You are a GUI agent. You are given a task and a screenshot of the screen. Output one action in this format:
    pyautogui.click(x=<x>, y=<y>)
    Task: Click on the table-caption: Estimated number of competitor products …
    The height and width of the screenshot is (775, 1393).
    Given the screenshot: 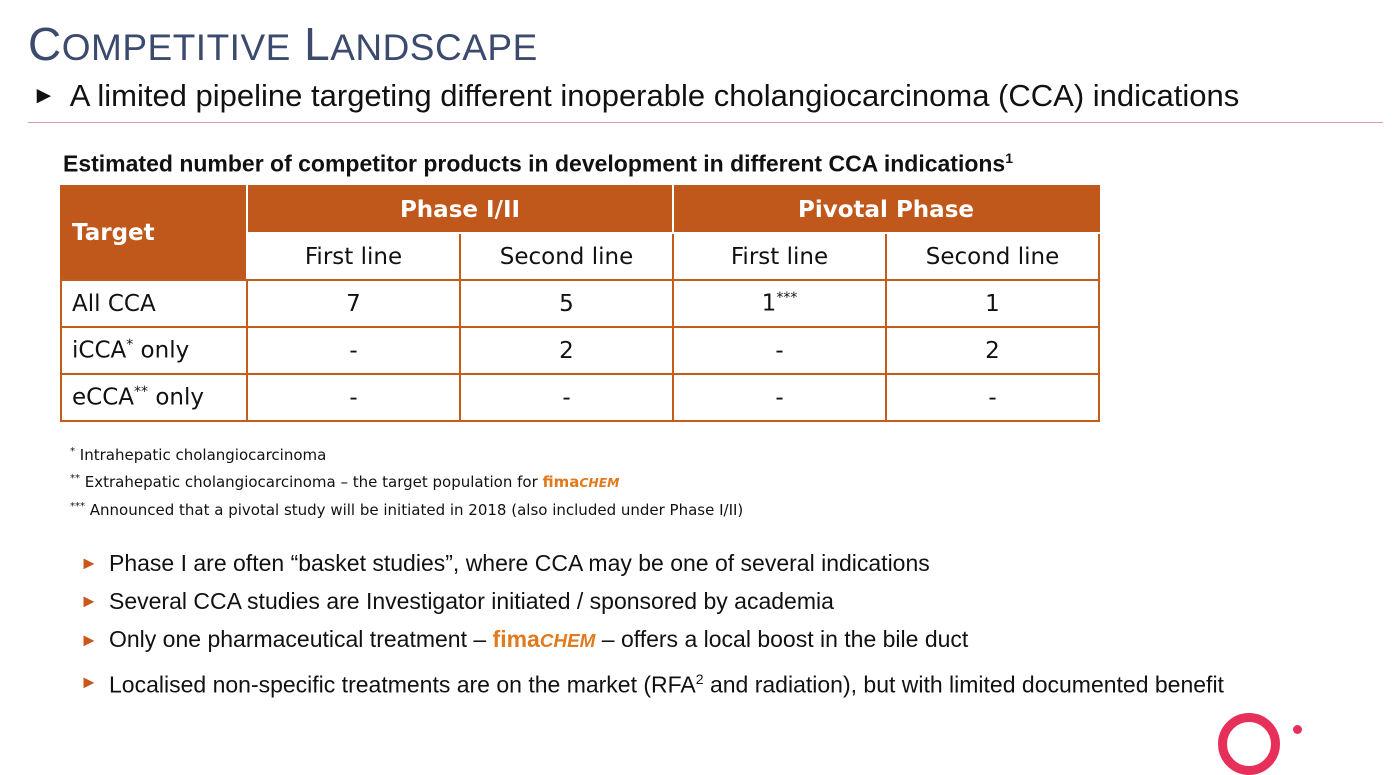 What is the action you would take?
    pyautogui.click(x=538, y=163)
    